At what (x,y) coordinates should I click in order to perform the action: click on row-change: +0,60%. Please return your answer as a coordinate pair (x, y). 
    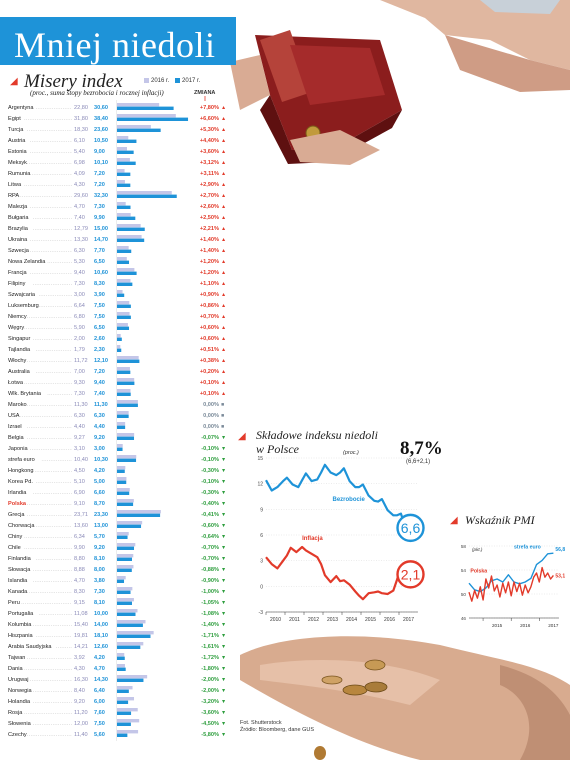
    Looking at the image, I should click on (209, 328).